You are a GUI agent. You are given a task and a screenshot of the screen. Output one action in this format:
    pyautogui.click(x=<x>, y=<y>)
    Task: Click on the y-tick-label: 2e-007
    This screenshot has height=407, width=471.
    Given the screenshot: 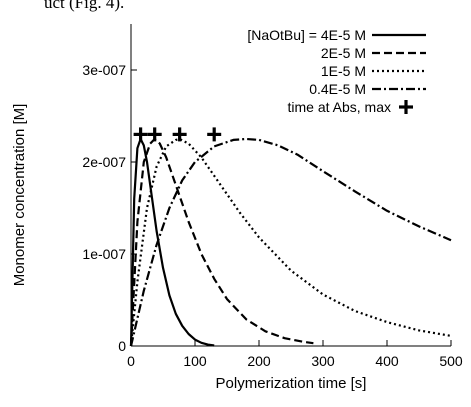 What is the action you would take?
    pyautogui.click(x=104, y=162)
    